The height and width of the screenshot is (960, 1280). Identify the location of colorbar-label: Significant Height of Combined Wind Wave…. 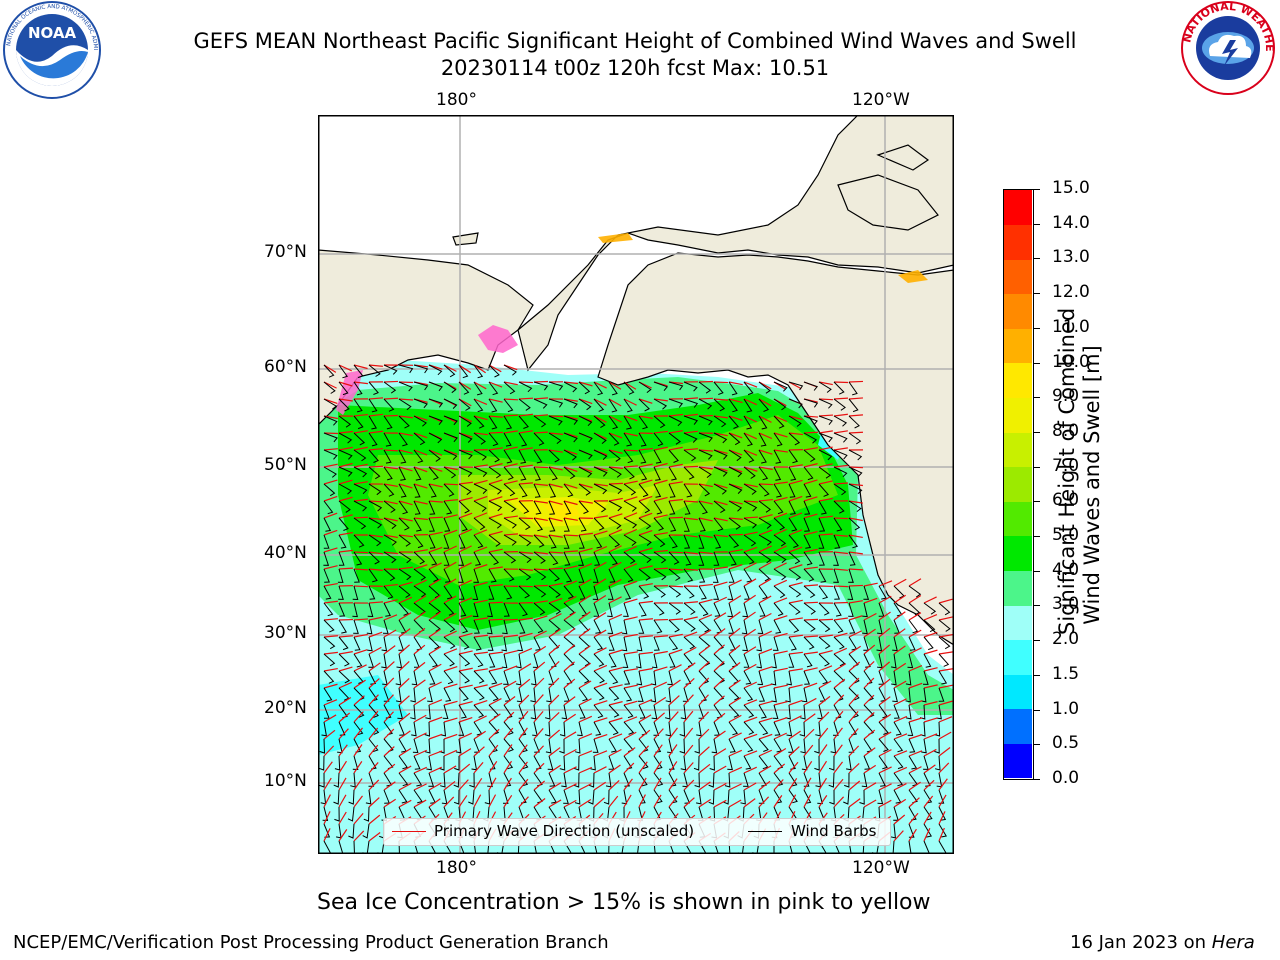
(1080, 471).